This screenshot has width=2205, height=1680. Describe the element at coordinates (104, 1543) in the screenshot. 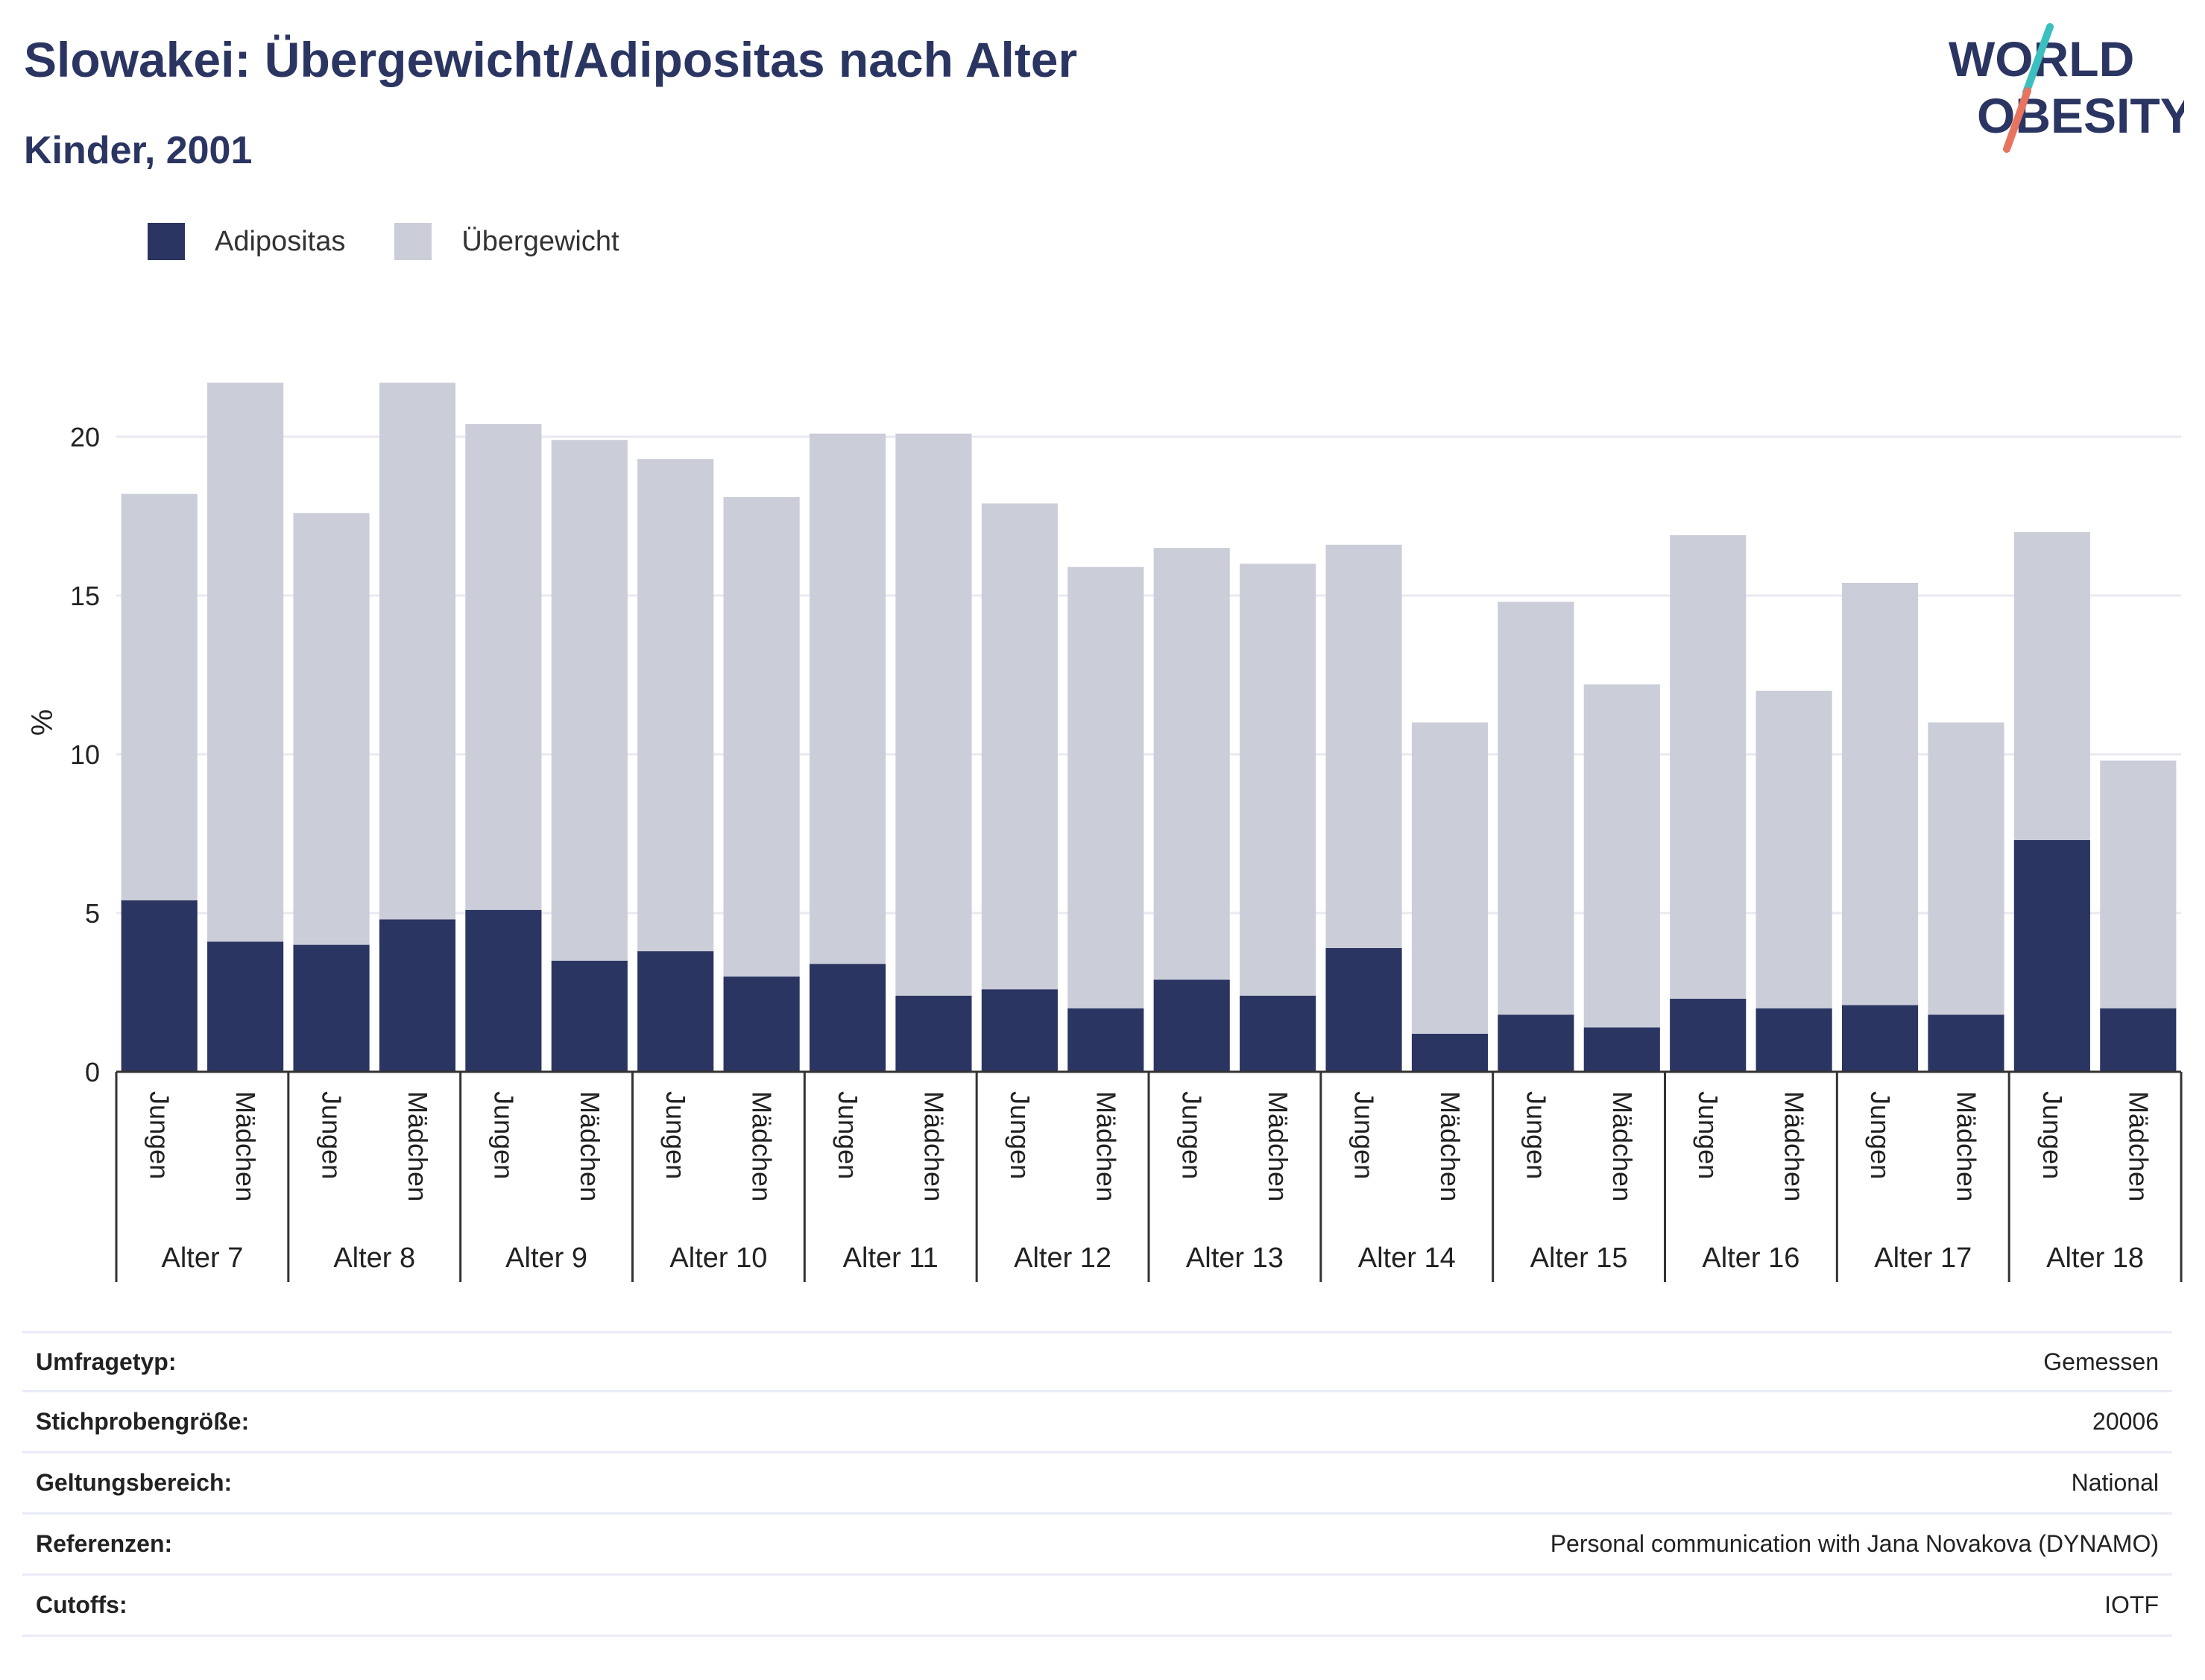

I see `meta-label: Referenzen:` at that location.